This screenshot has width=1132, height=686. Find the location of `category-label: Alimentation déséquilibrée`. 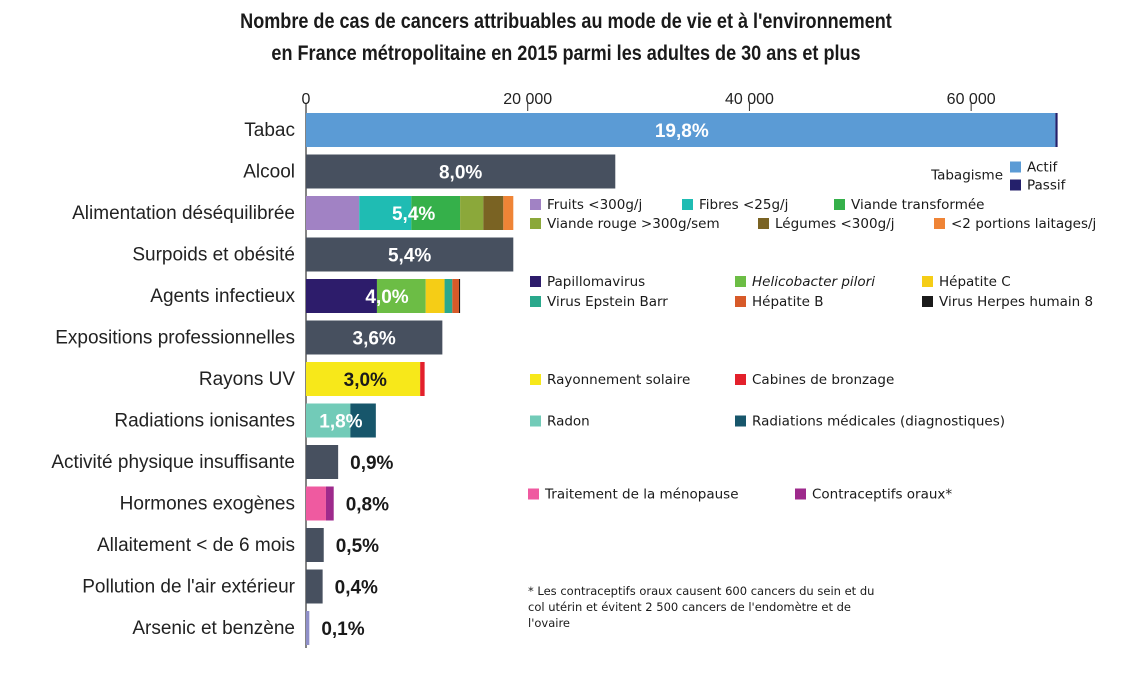

category-label: Alimentation déséquilibrée is located at coordinates (183, 213).